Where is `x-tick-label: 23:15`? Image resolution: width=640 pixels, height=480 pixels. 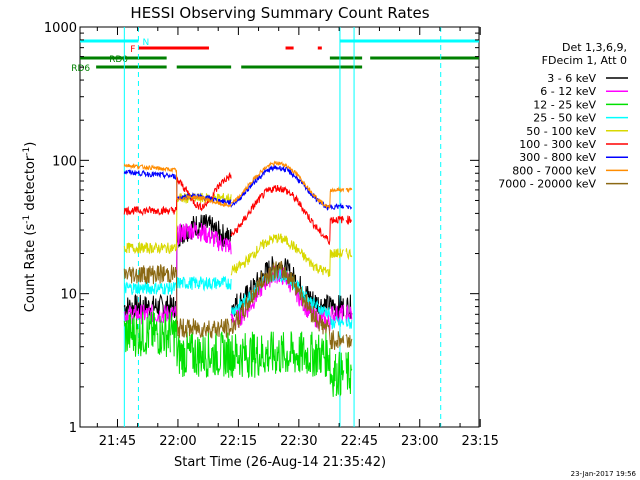 x-tick-label: 23:15 is located at coordinates (479, 441).